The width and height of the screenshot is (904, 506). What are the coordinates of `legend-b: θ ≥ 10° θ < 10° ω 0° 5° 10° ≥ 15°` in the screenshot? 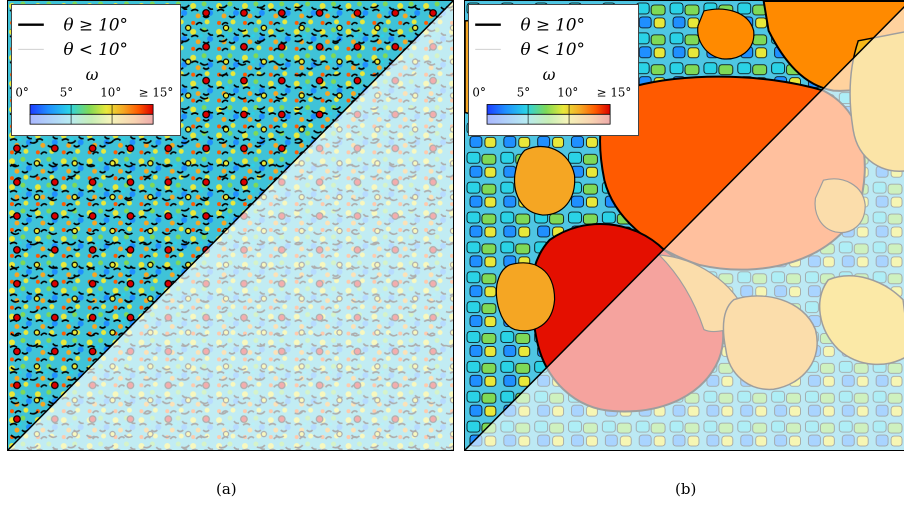 It's located at (553, 70).